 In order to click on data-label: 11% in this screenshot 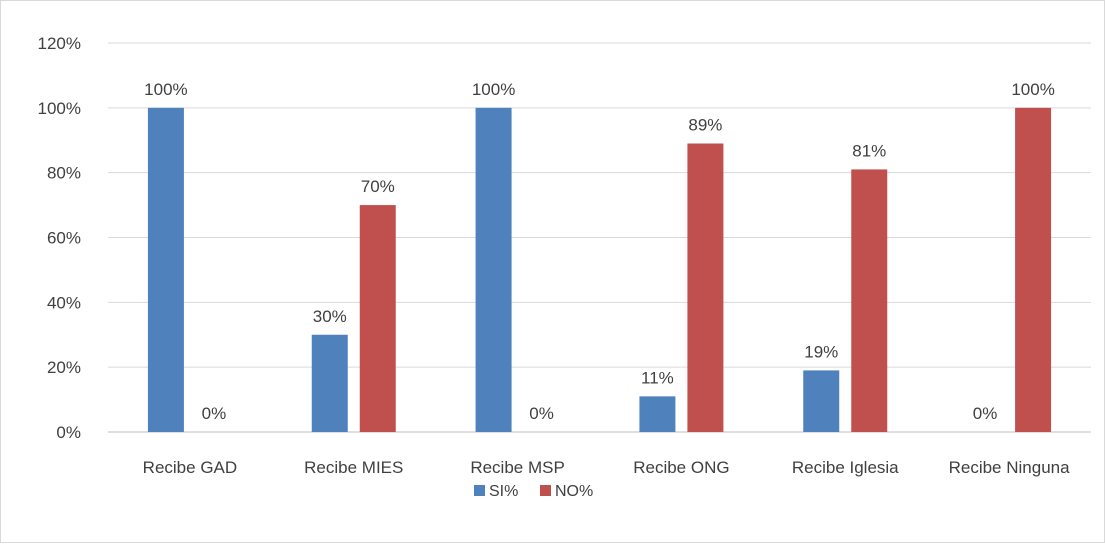, I will do `click(657, 377)`.